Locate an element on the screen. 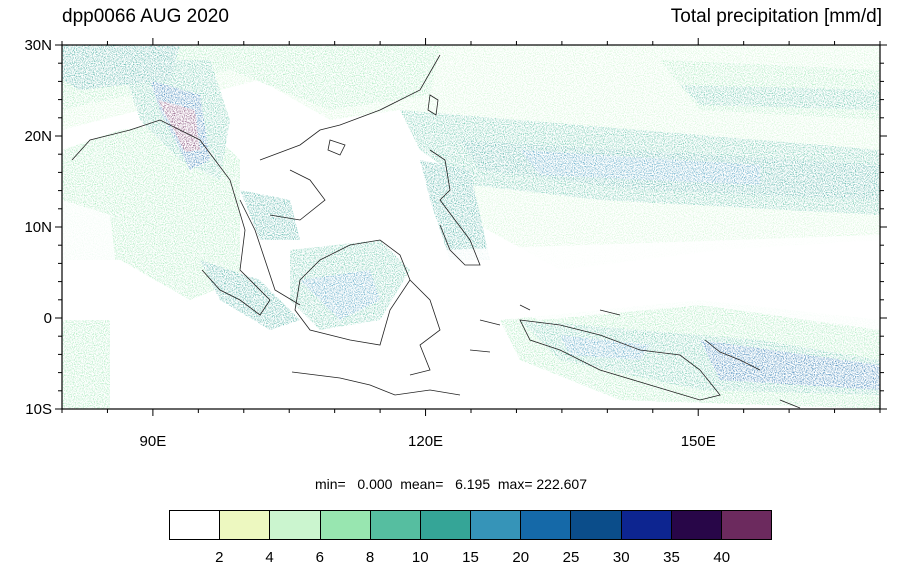 This screenshot has height=573, width=902. colorbar-label: 10 is located at coordinates (420, 557).